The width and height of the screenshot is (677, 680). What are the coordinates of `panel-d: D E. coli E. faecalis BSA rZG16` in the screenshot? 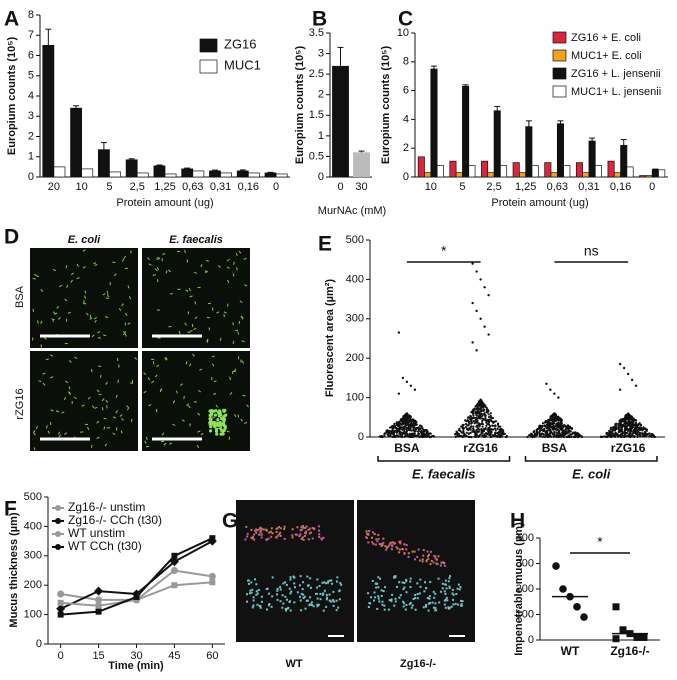 It's located at (127, 338).